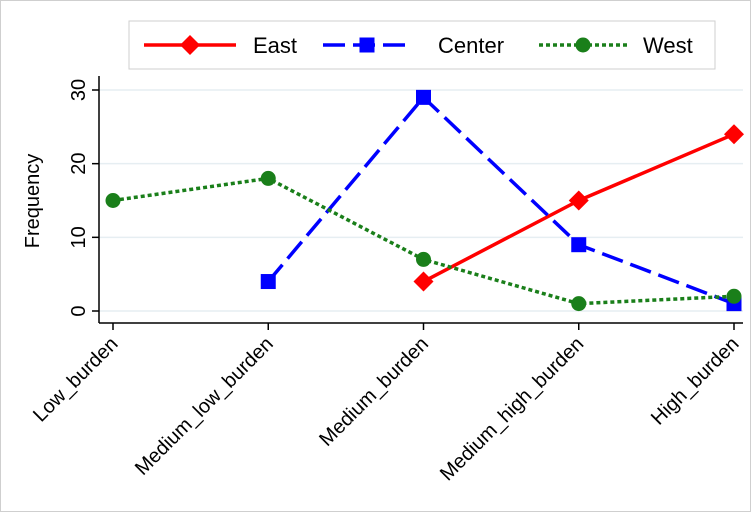 This screenshot has height=513, width=751. Describe the element at coordinates (75, 379) in the screenshot. I see `x-tick-label-0: Low_burden` at that location.